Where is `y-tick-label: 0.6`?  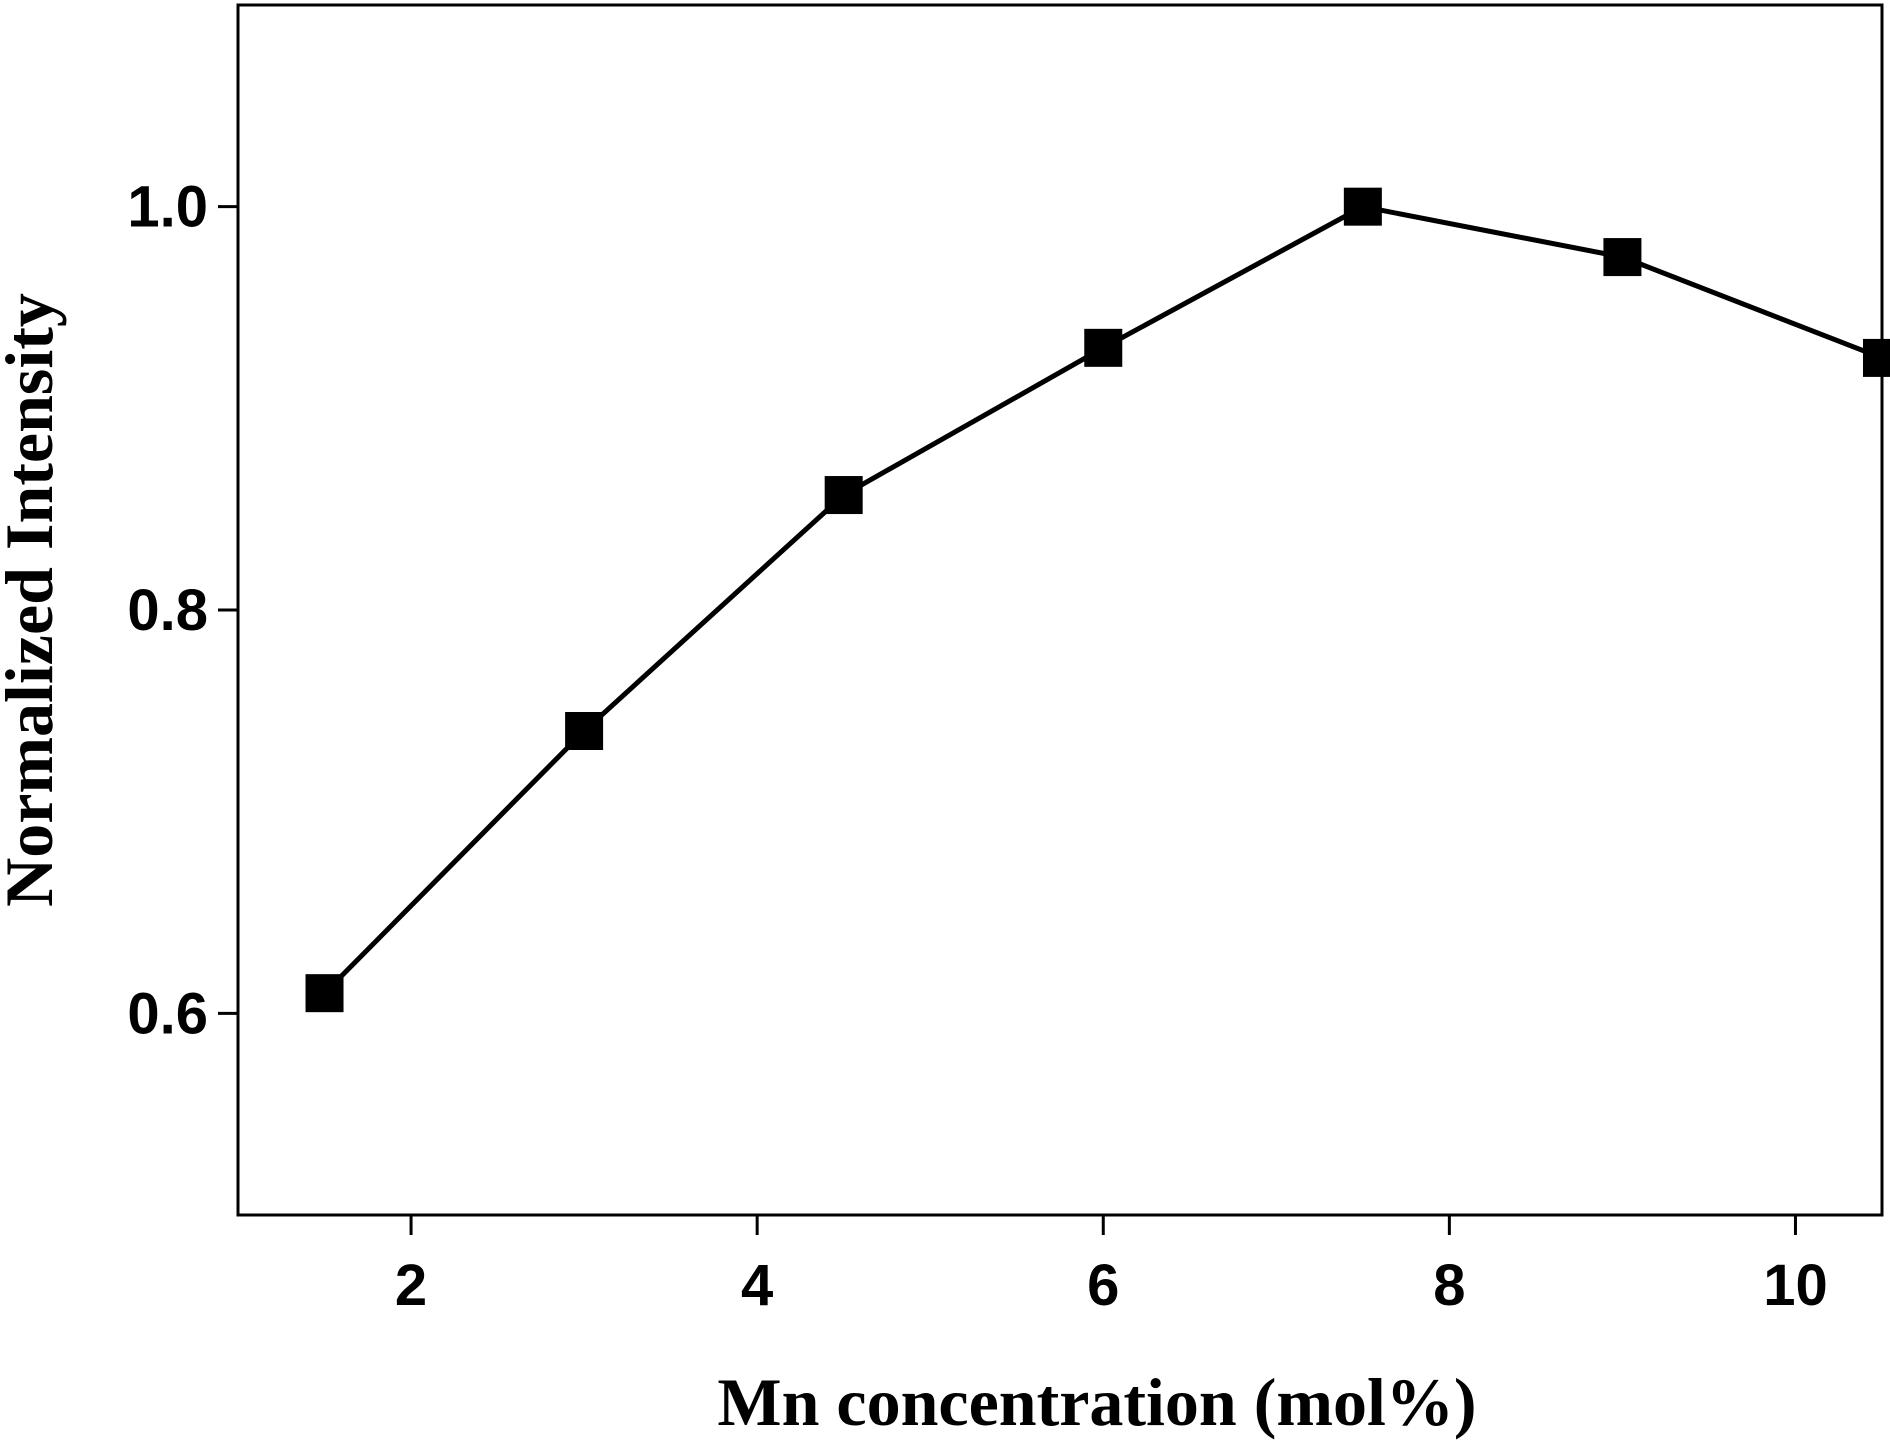 y-tick-label: 0.6 is located at coordinates (167, 1013).